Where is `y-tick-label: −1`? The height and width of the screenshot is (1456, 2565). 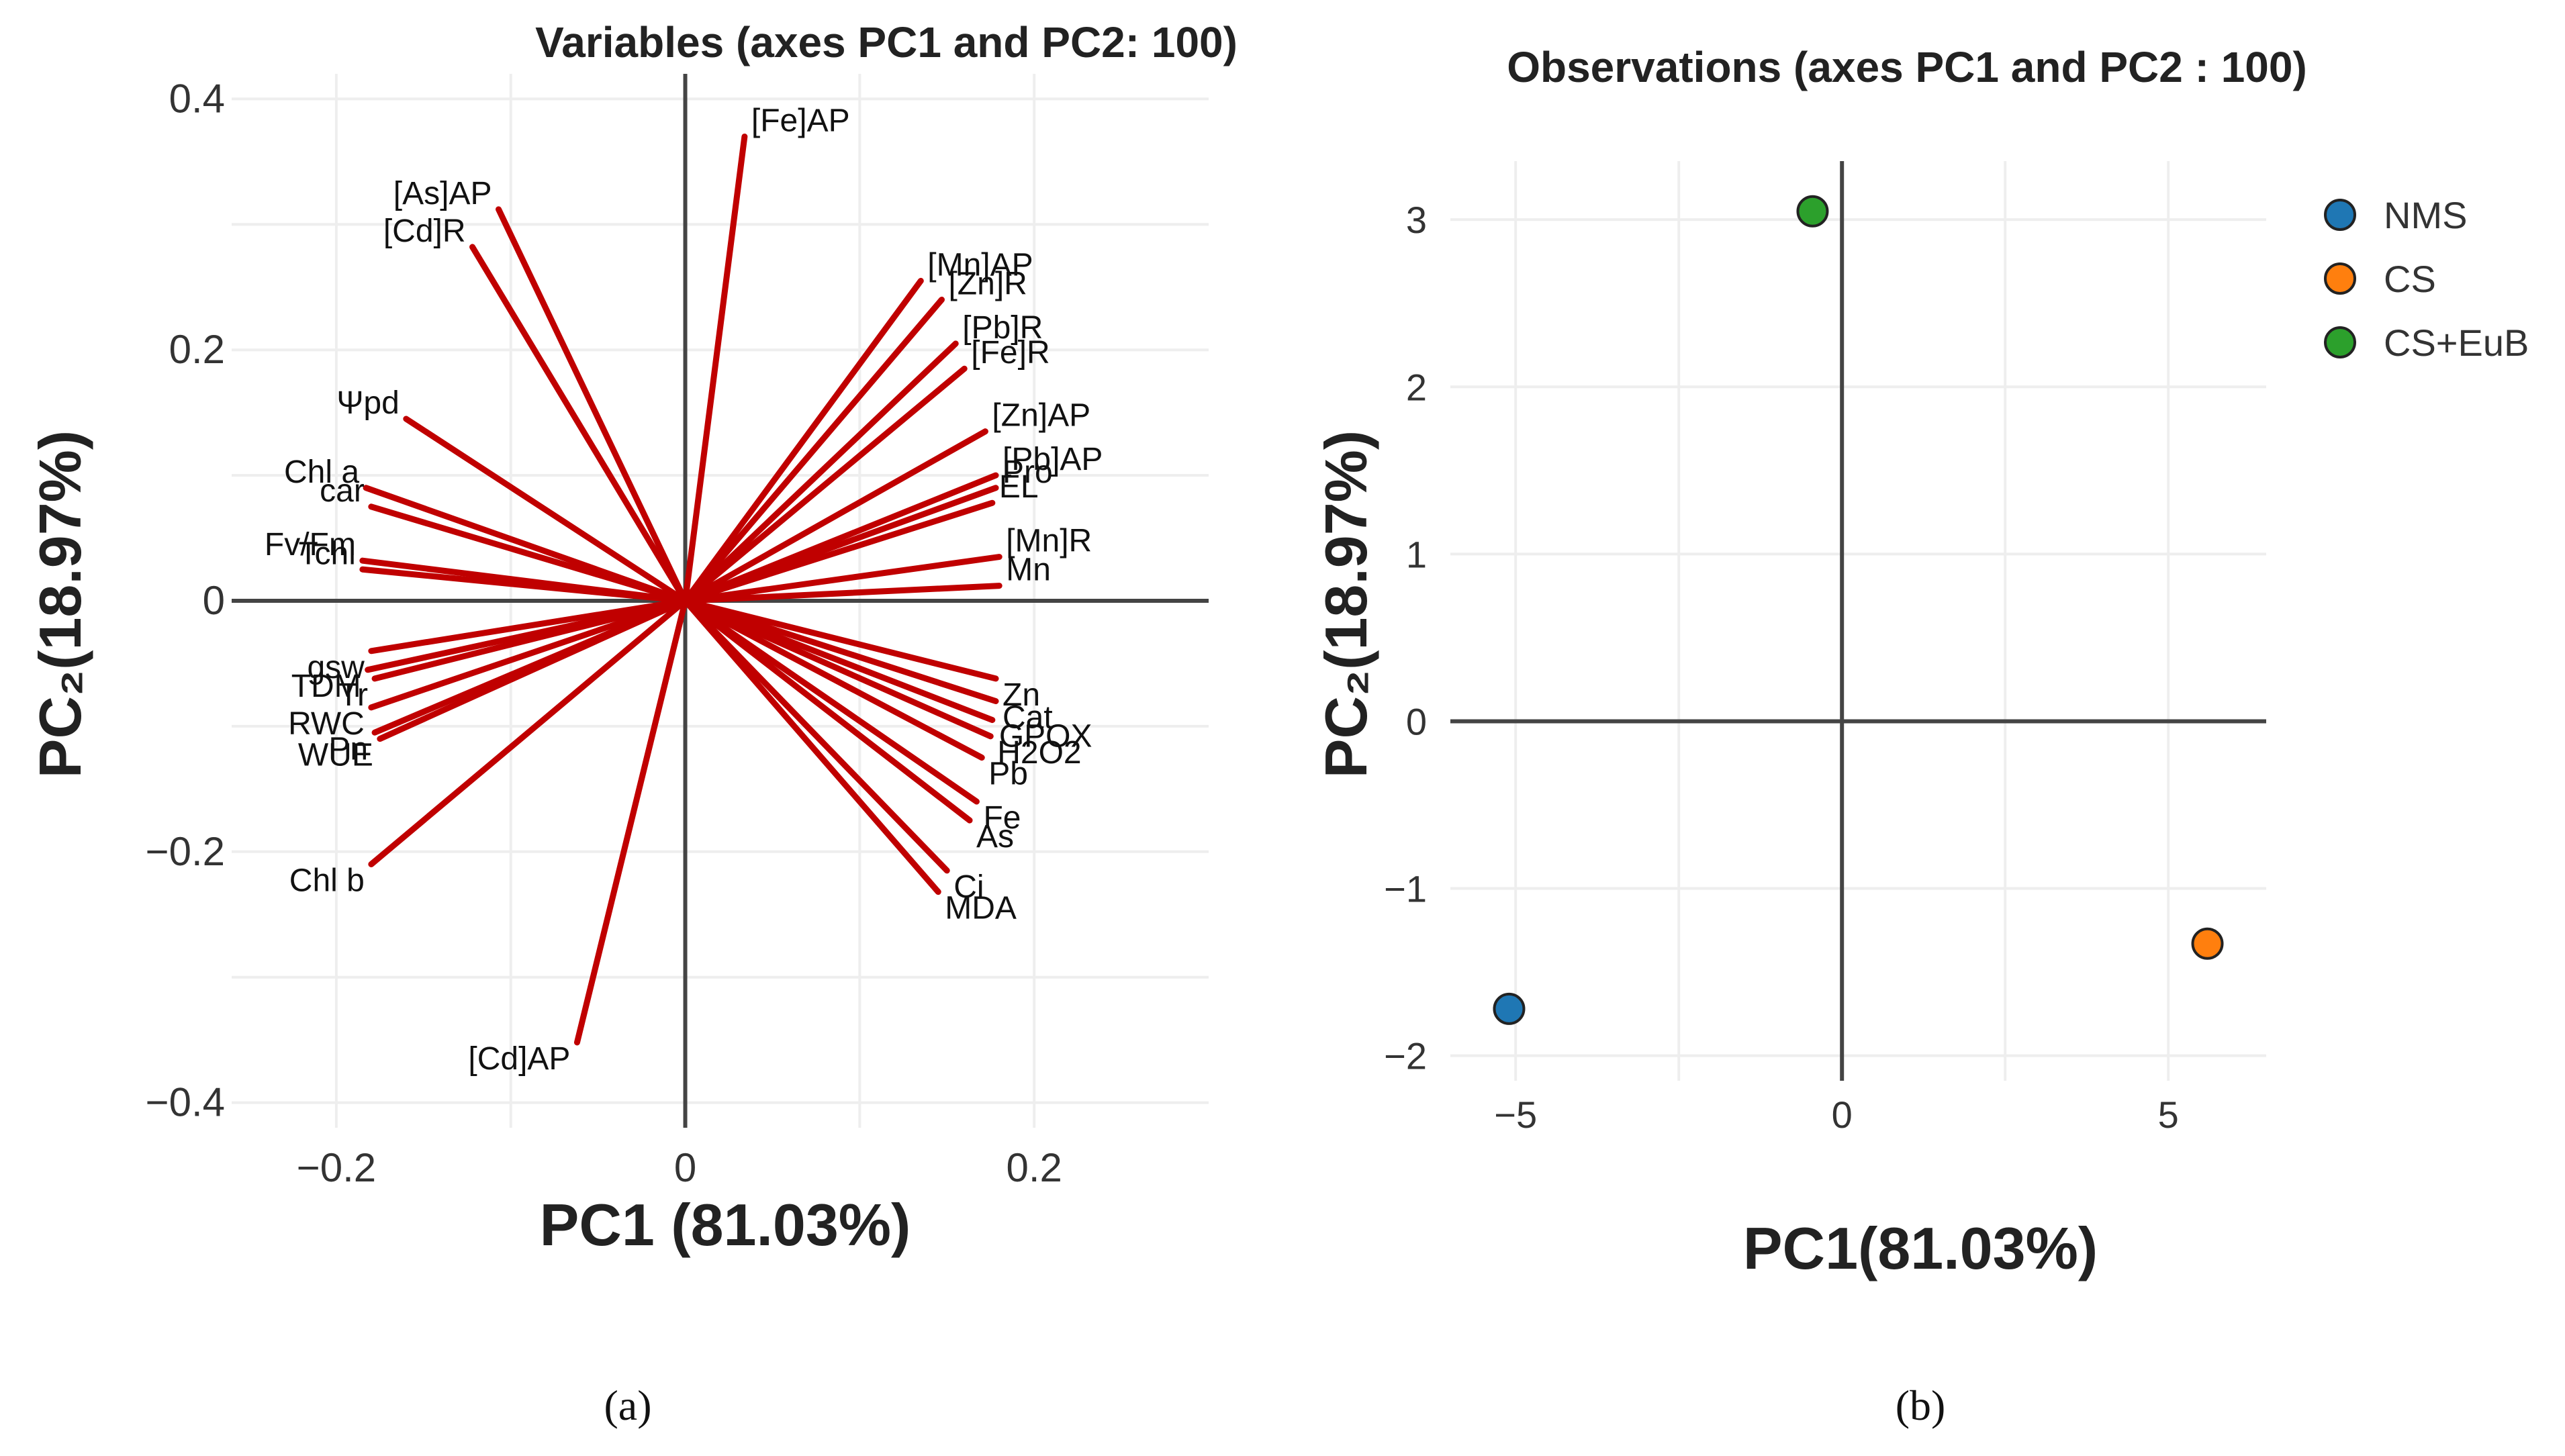 y-tick-label: −1 is located at coordinates (1405, 889).